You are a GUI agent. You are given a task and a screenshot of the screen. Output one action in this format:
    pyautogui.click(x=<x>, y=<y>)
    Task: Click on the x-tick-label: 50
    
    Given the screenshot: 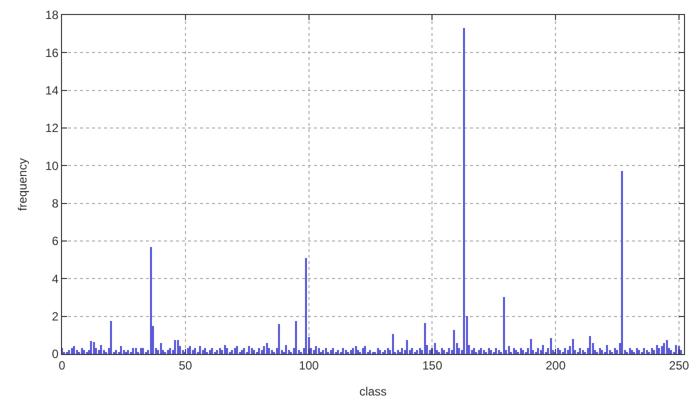 What is the action you would take?
    pyautogui.click(x=185, y=365)
    